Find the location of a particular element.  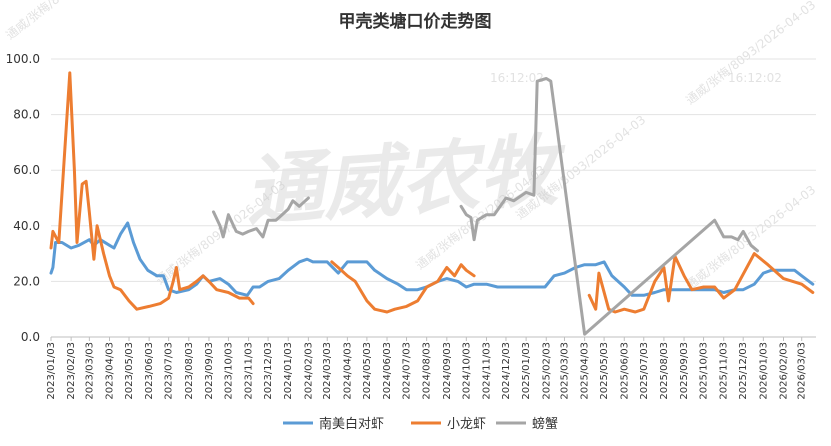

legend: 南美白对虾 小龙虾 螃蟹 is located at coordinates (420, 424).